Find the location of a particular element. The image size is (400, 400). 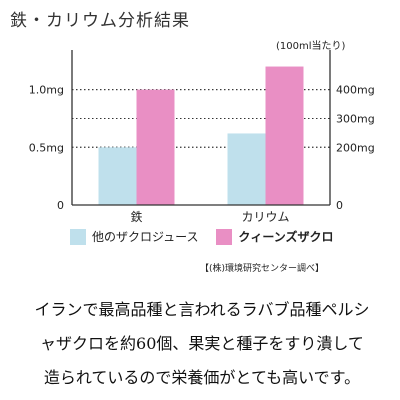

legend-label-other: 他のザクロジュース is located at coordinates (145, 237).